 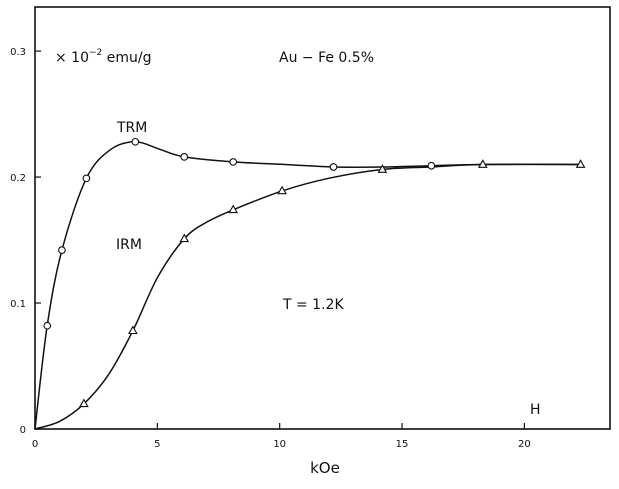 I want to click on series-label-trm: TRM, so click(x=131, y=128).